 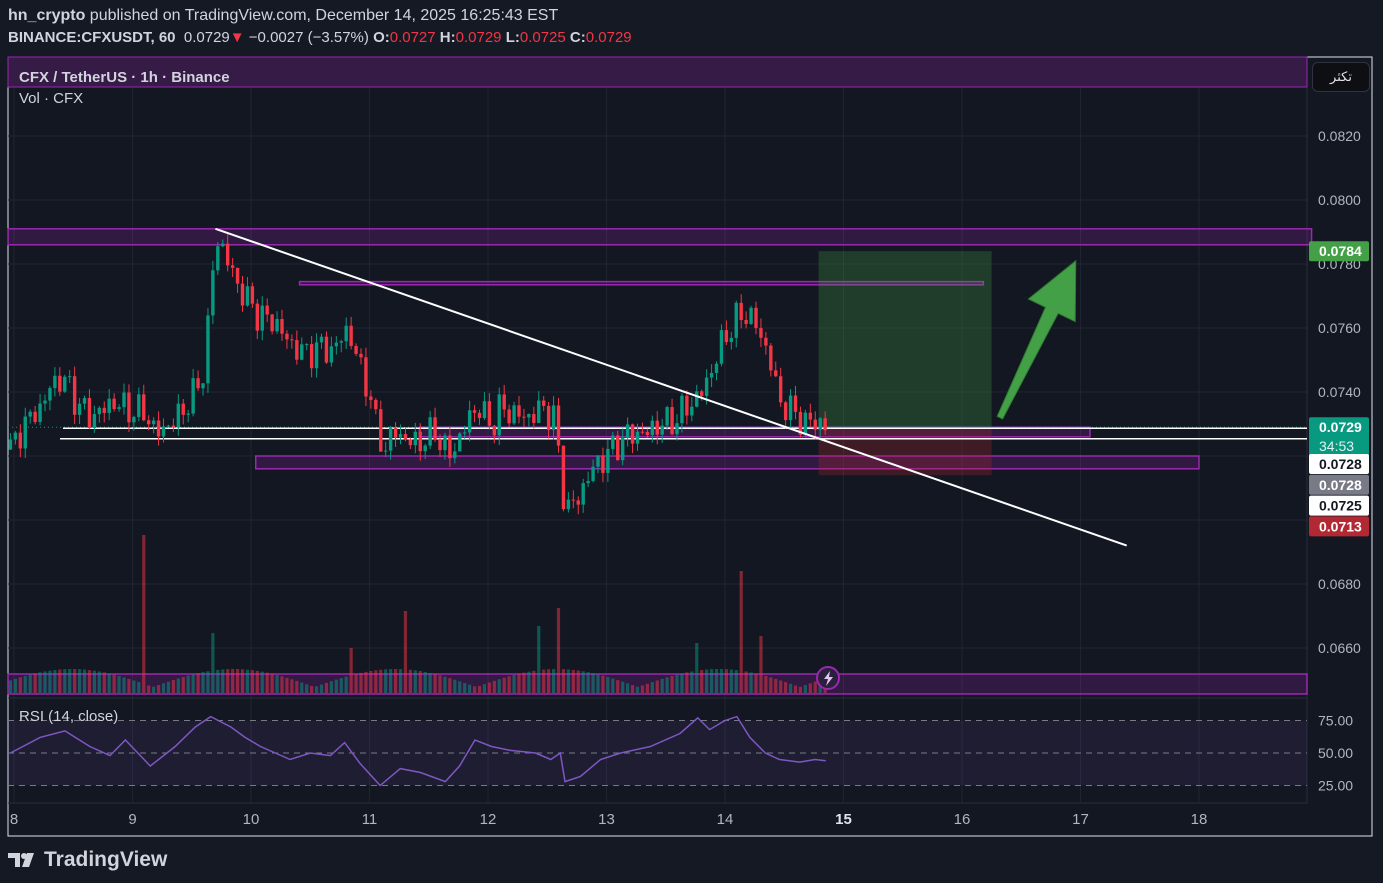 What do you see at coordinates (1341, 77) in the screenshot?
I see `top-right-button: تکثر` at bounding box center [1341, 77].